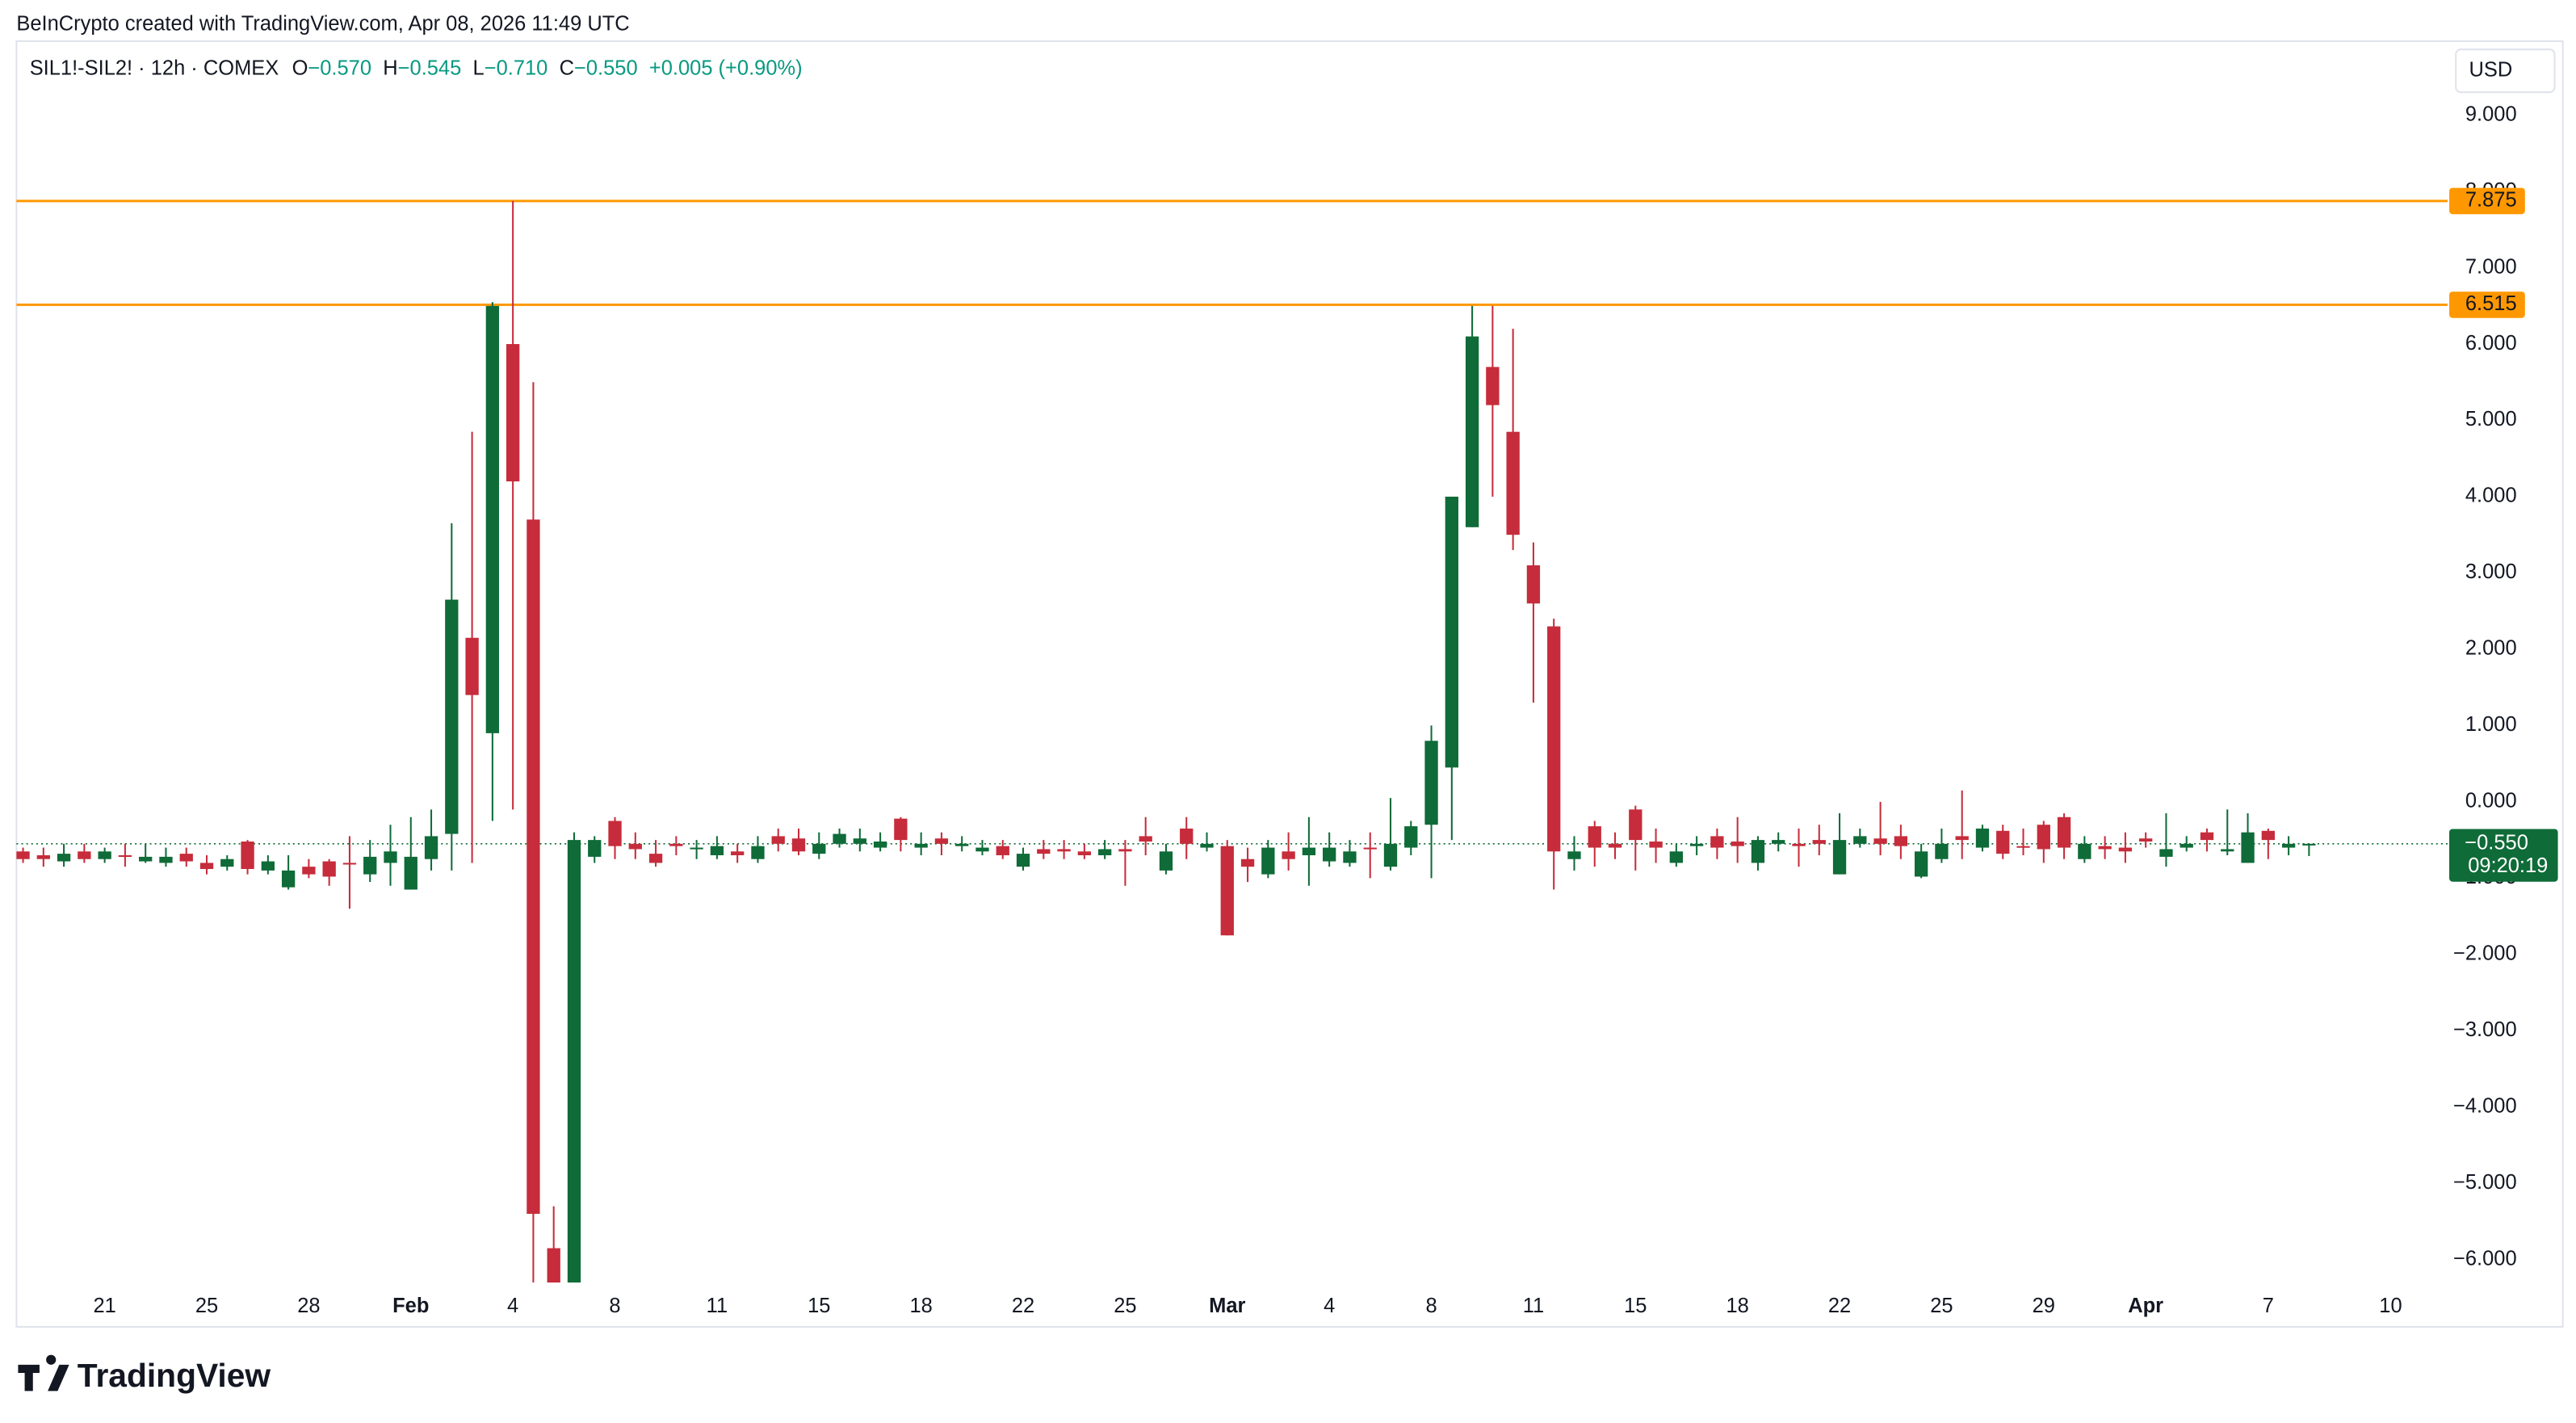 The width and height of the screenshot is (2576, 1423). Describe the element at coordinates (479, 68) in the screenshot. I see `legend-key: L` at that location.